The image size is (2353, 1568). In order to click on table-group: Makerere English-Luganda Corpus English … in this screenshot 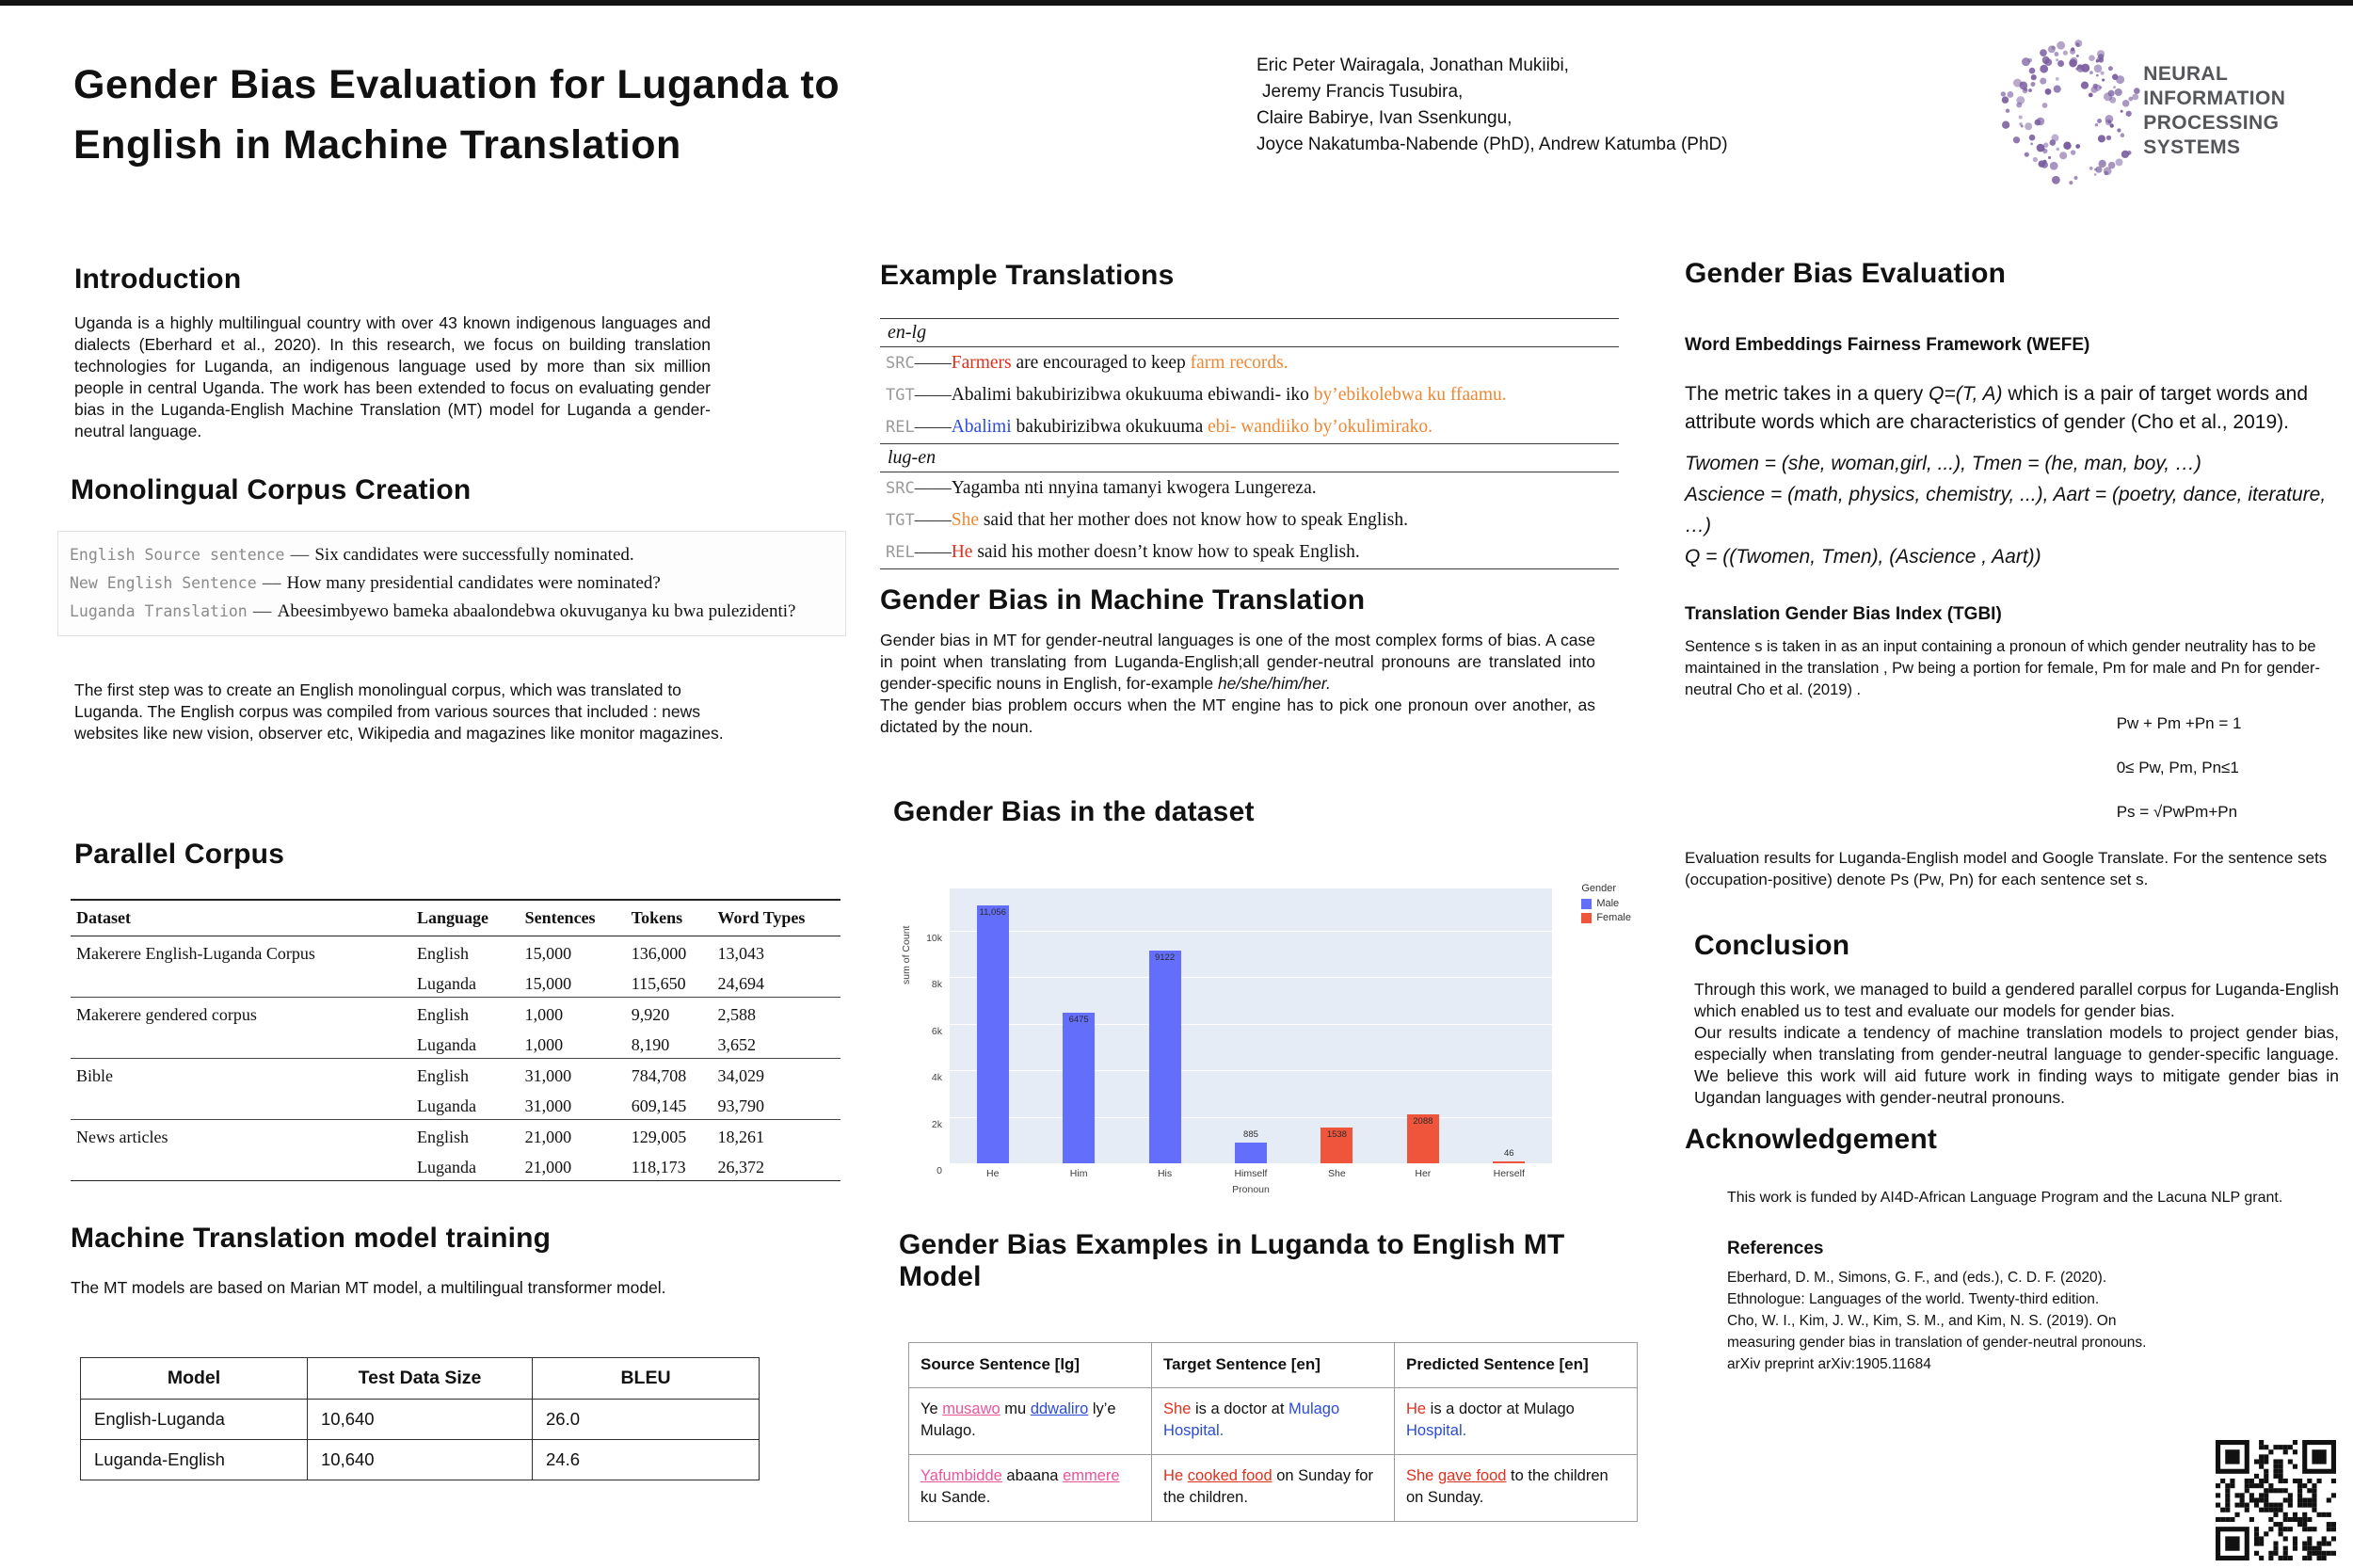, I will do `click(456, 967)`.